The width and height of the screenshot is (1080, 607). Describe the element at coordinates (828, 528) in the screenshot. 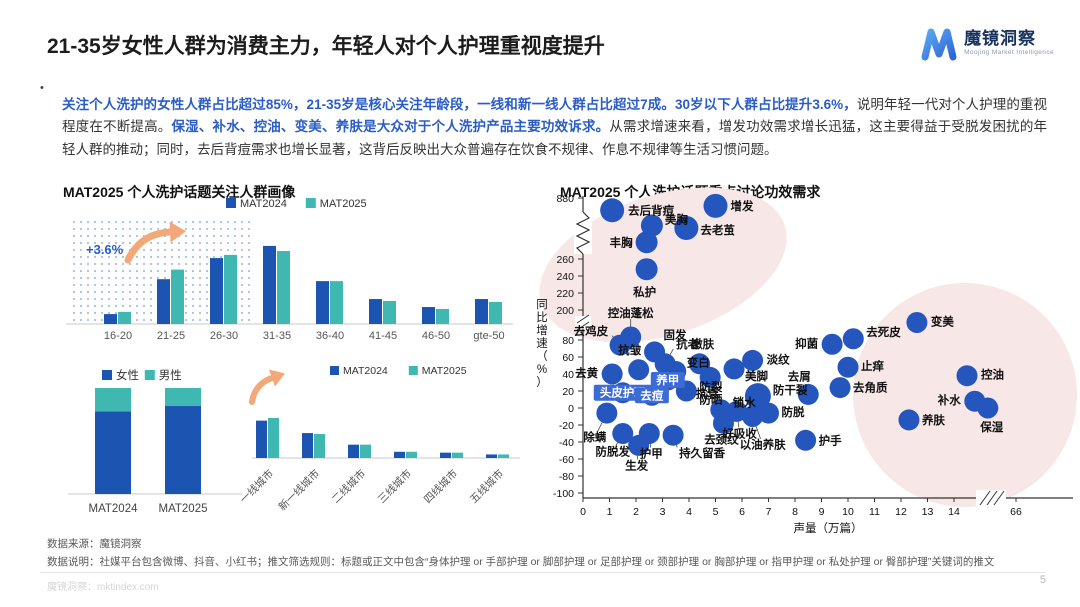

I see `svg-text: 声量（万篇）` at that location.